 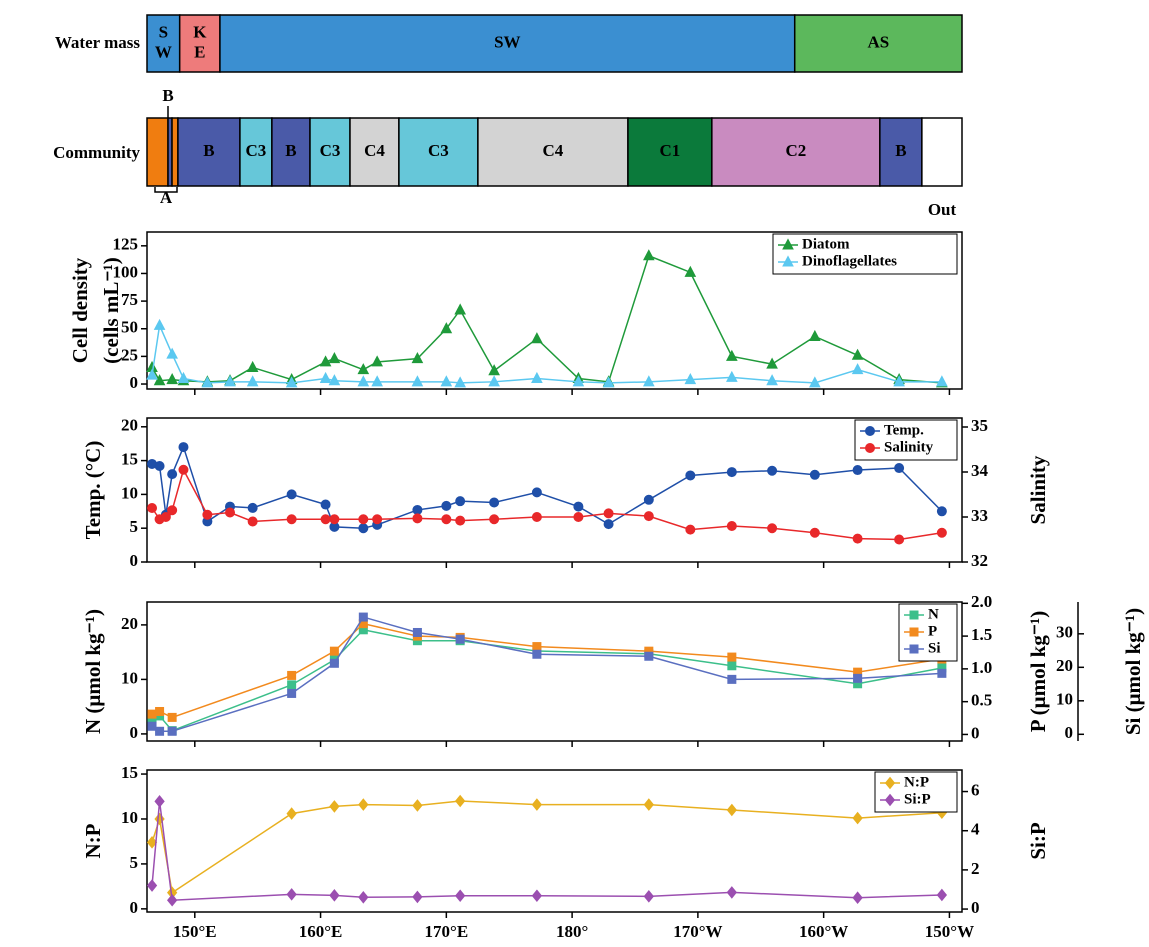 What do you see at coordinates (979, 560) in the screenshot?
I see `y2-tick-label: 32` at bounding box center [979, 560].